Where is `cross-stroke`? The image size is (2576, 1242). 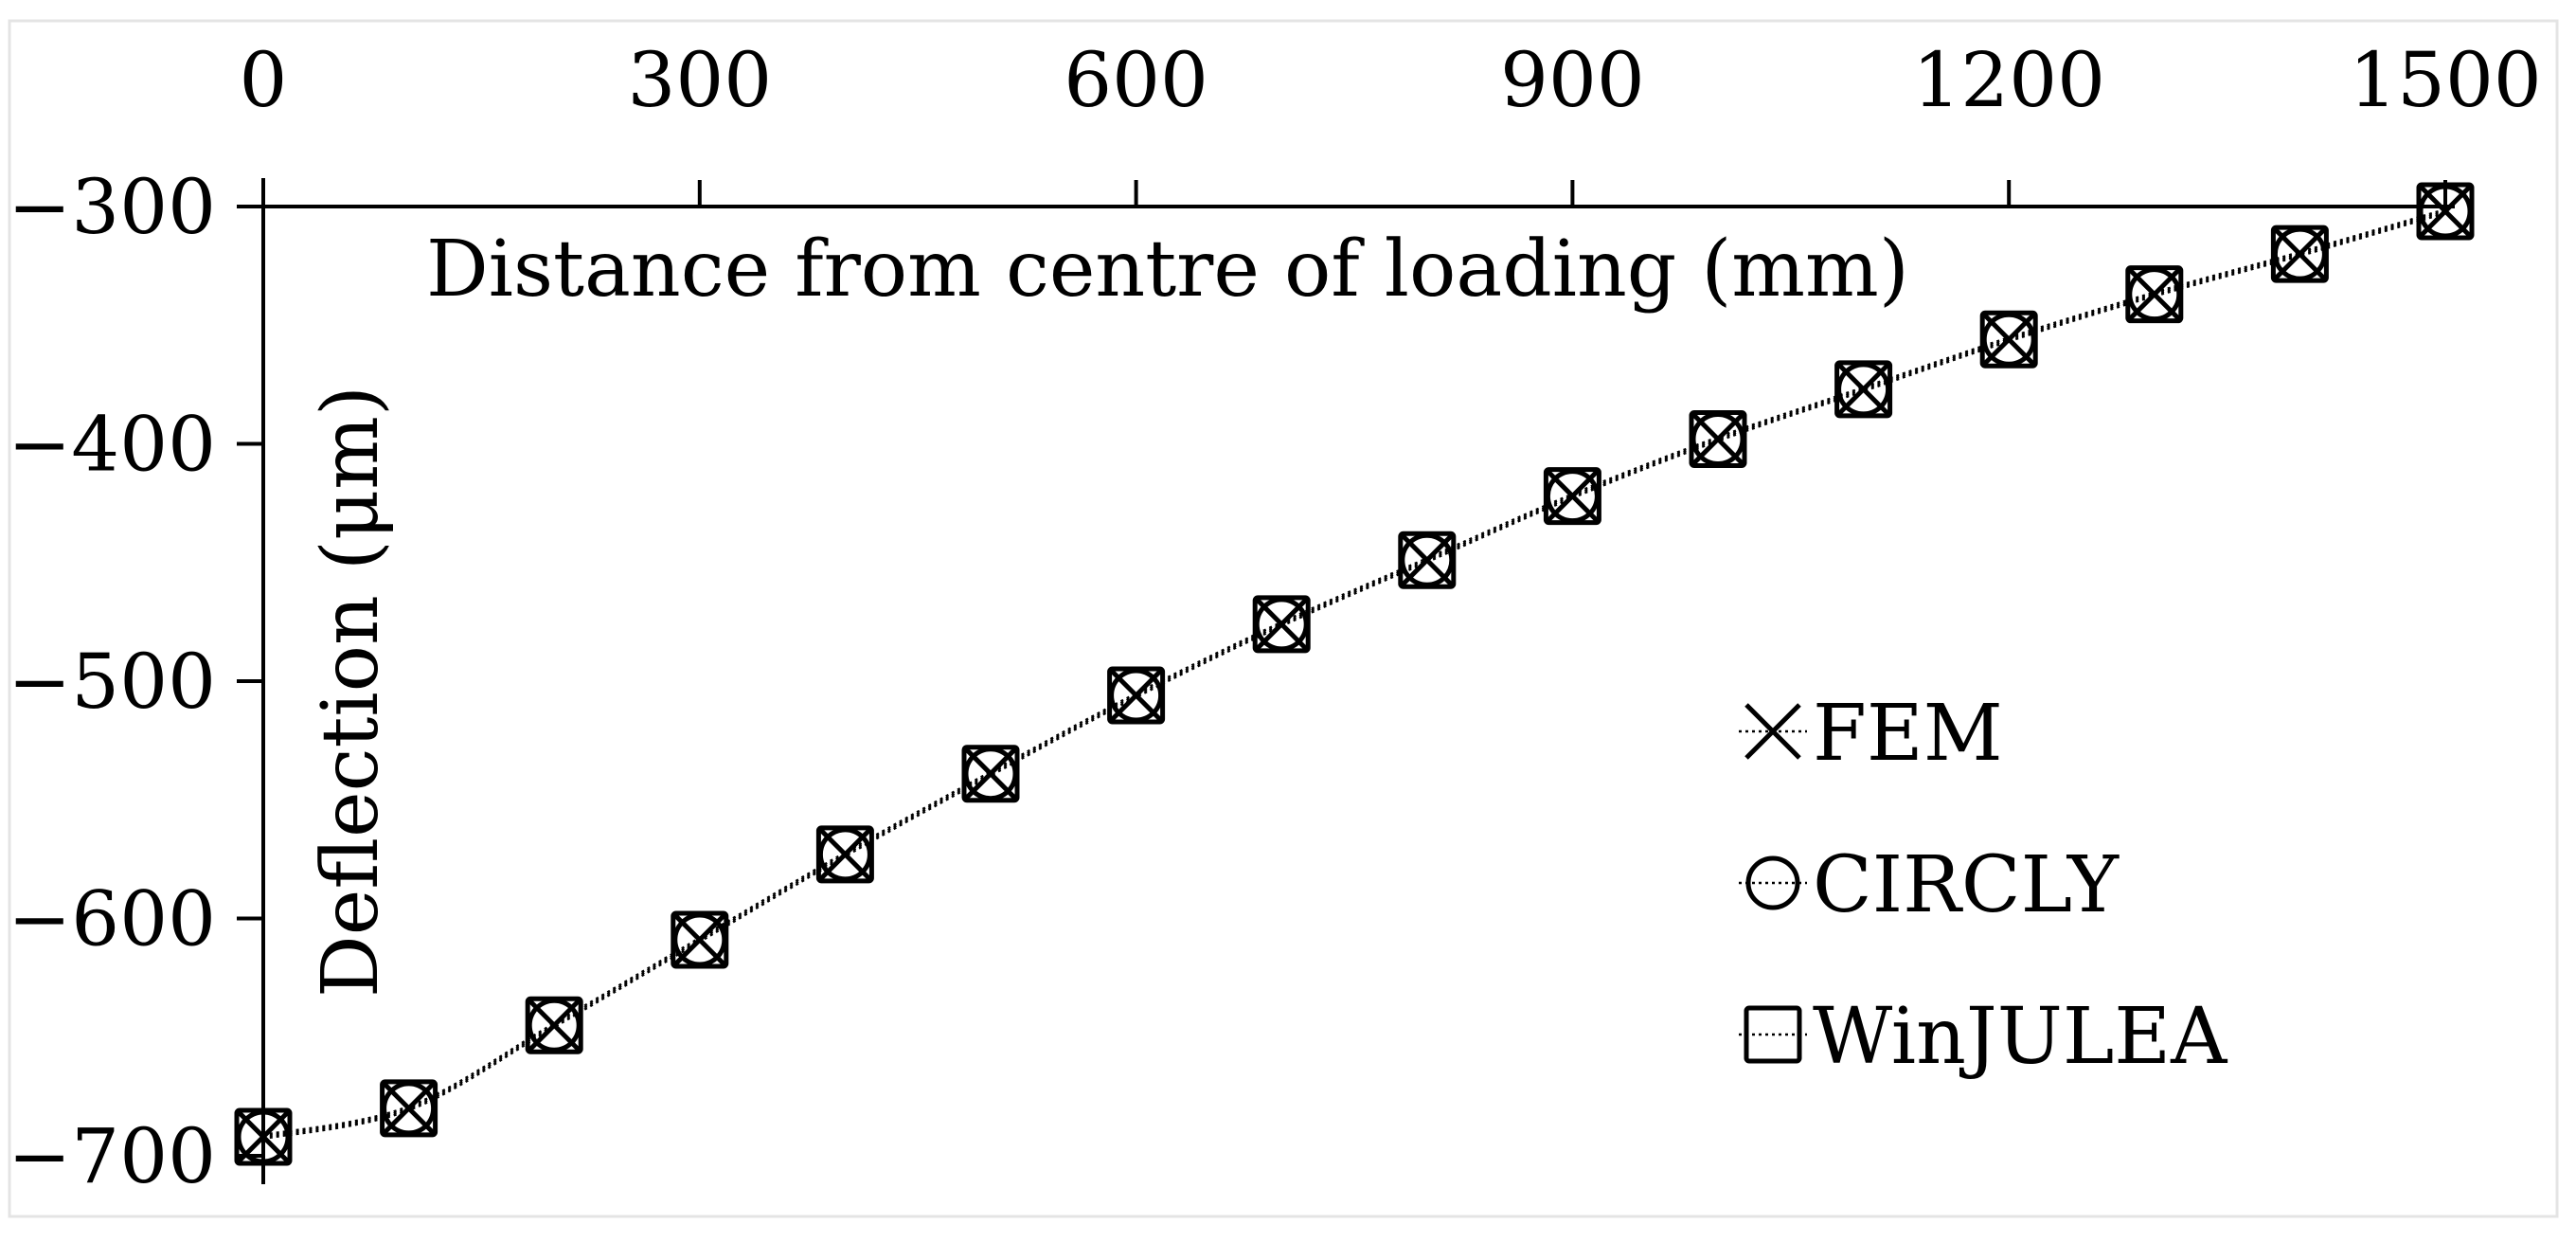 cross-stroke is located at coordinates (1772, 731).